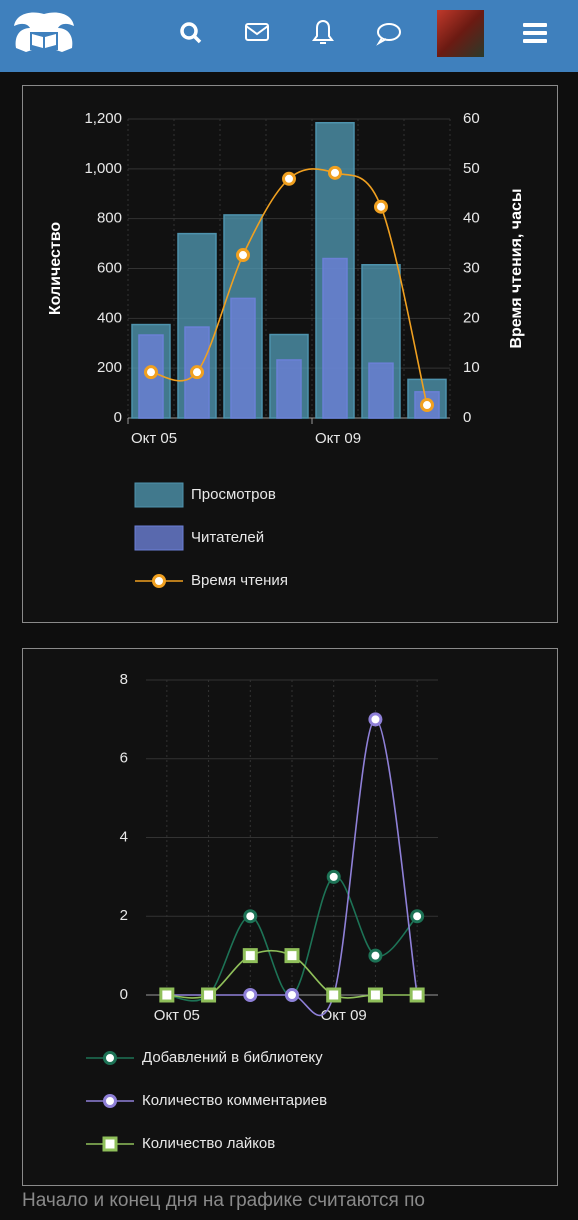 This screenshot has height=1220, width=578. I want to click on chat-icon, so click(388, 34).